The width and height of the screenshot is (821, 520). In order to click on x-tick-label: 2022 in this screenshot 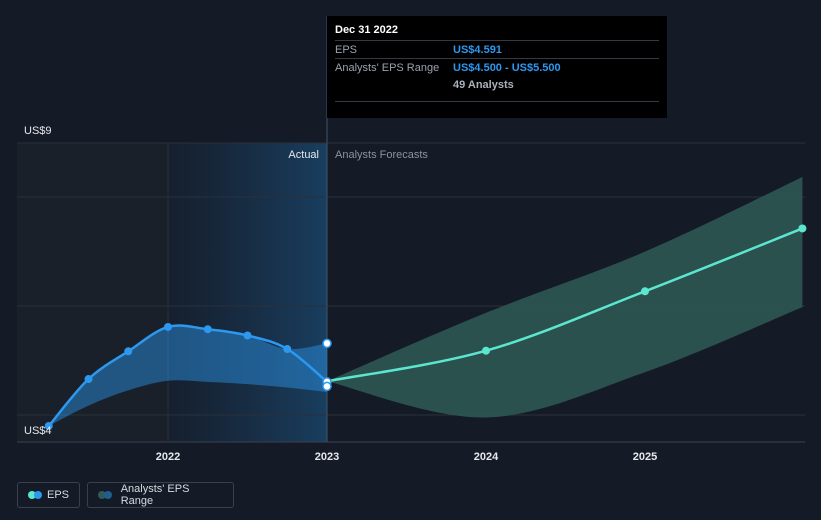, I will do `click(168, 457)`.